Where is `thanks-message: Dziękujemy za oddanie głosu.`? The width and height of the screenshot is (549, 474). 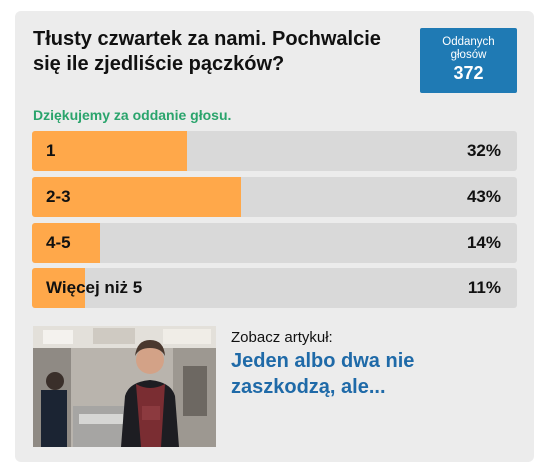 thanks-message: Dziękujemy za oddanie głosu. is located at coordinates (132, 115).